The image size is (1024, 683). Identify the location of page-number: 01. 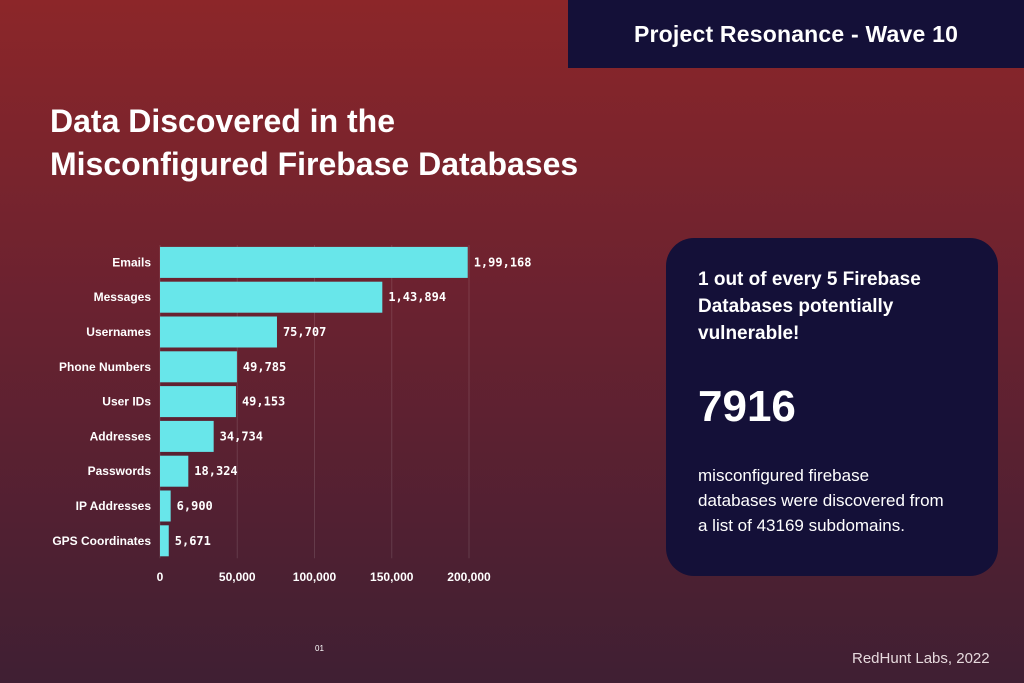
(319, 648).